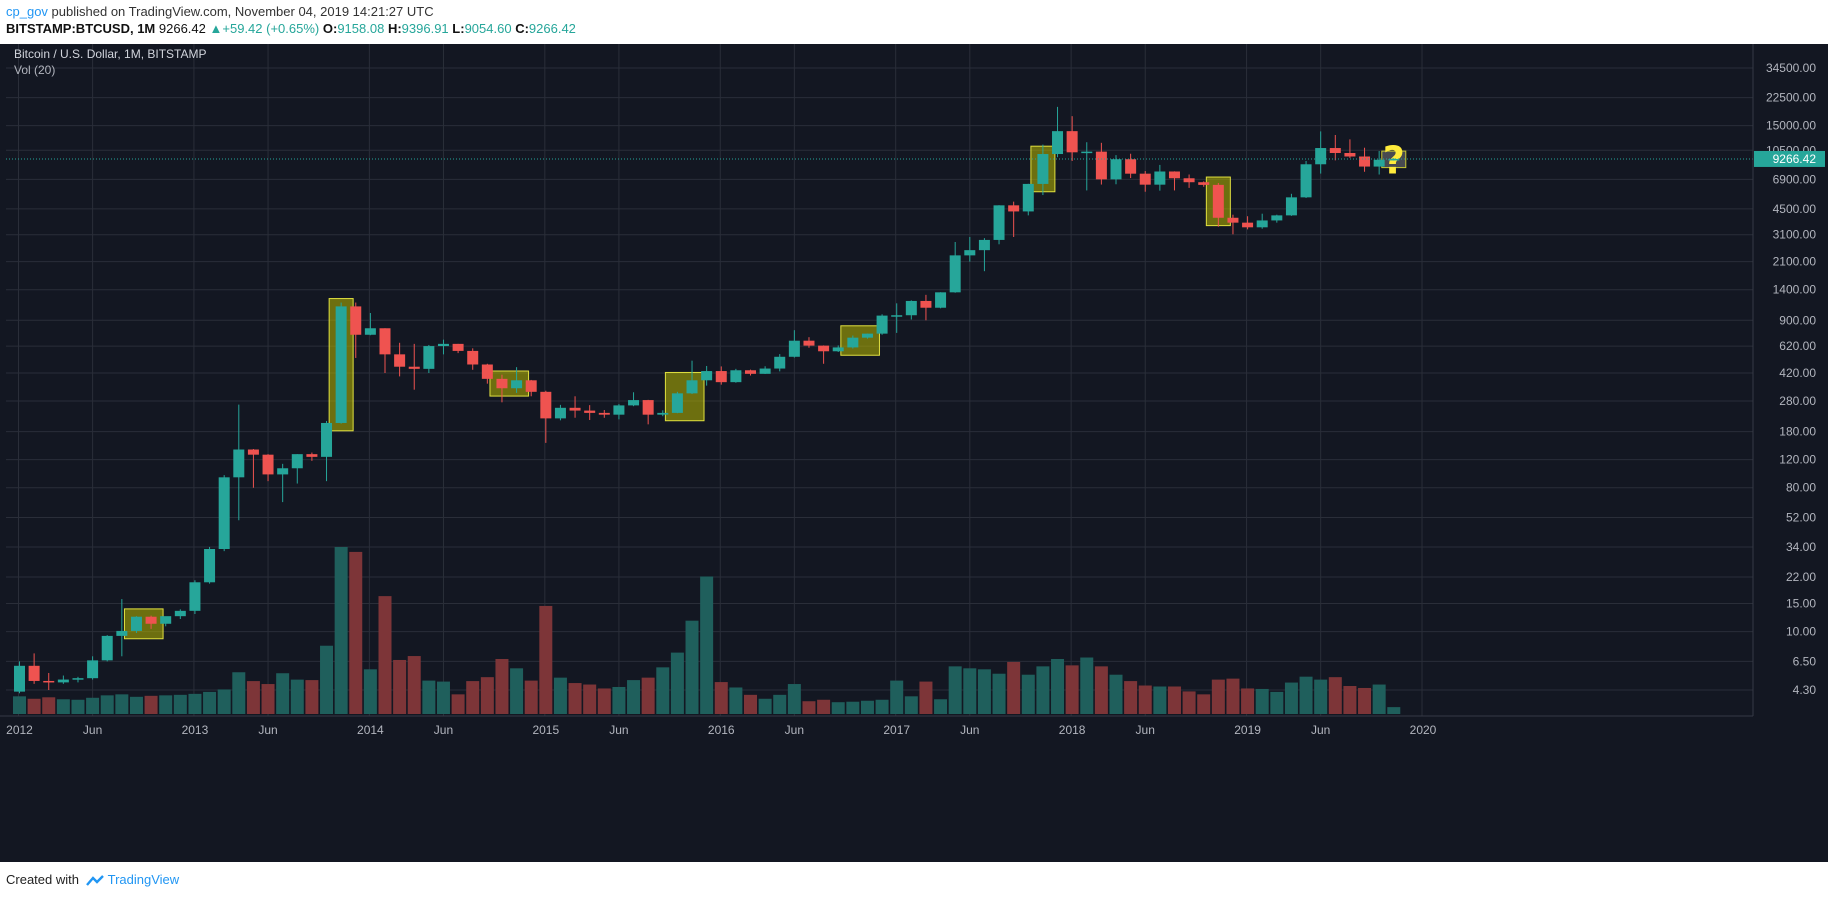 The width and height of the screenshot is (1828, 898). I want to click on price-tick-label: 6.50, so click(1805, 661).